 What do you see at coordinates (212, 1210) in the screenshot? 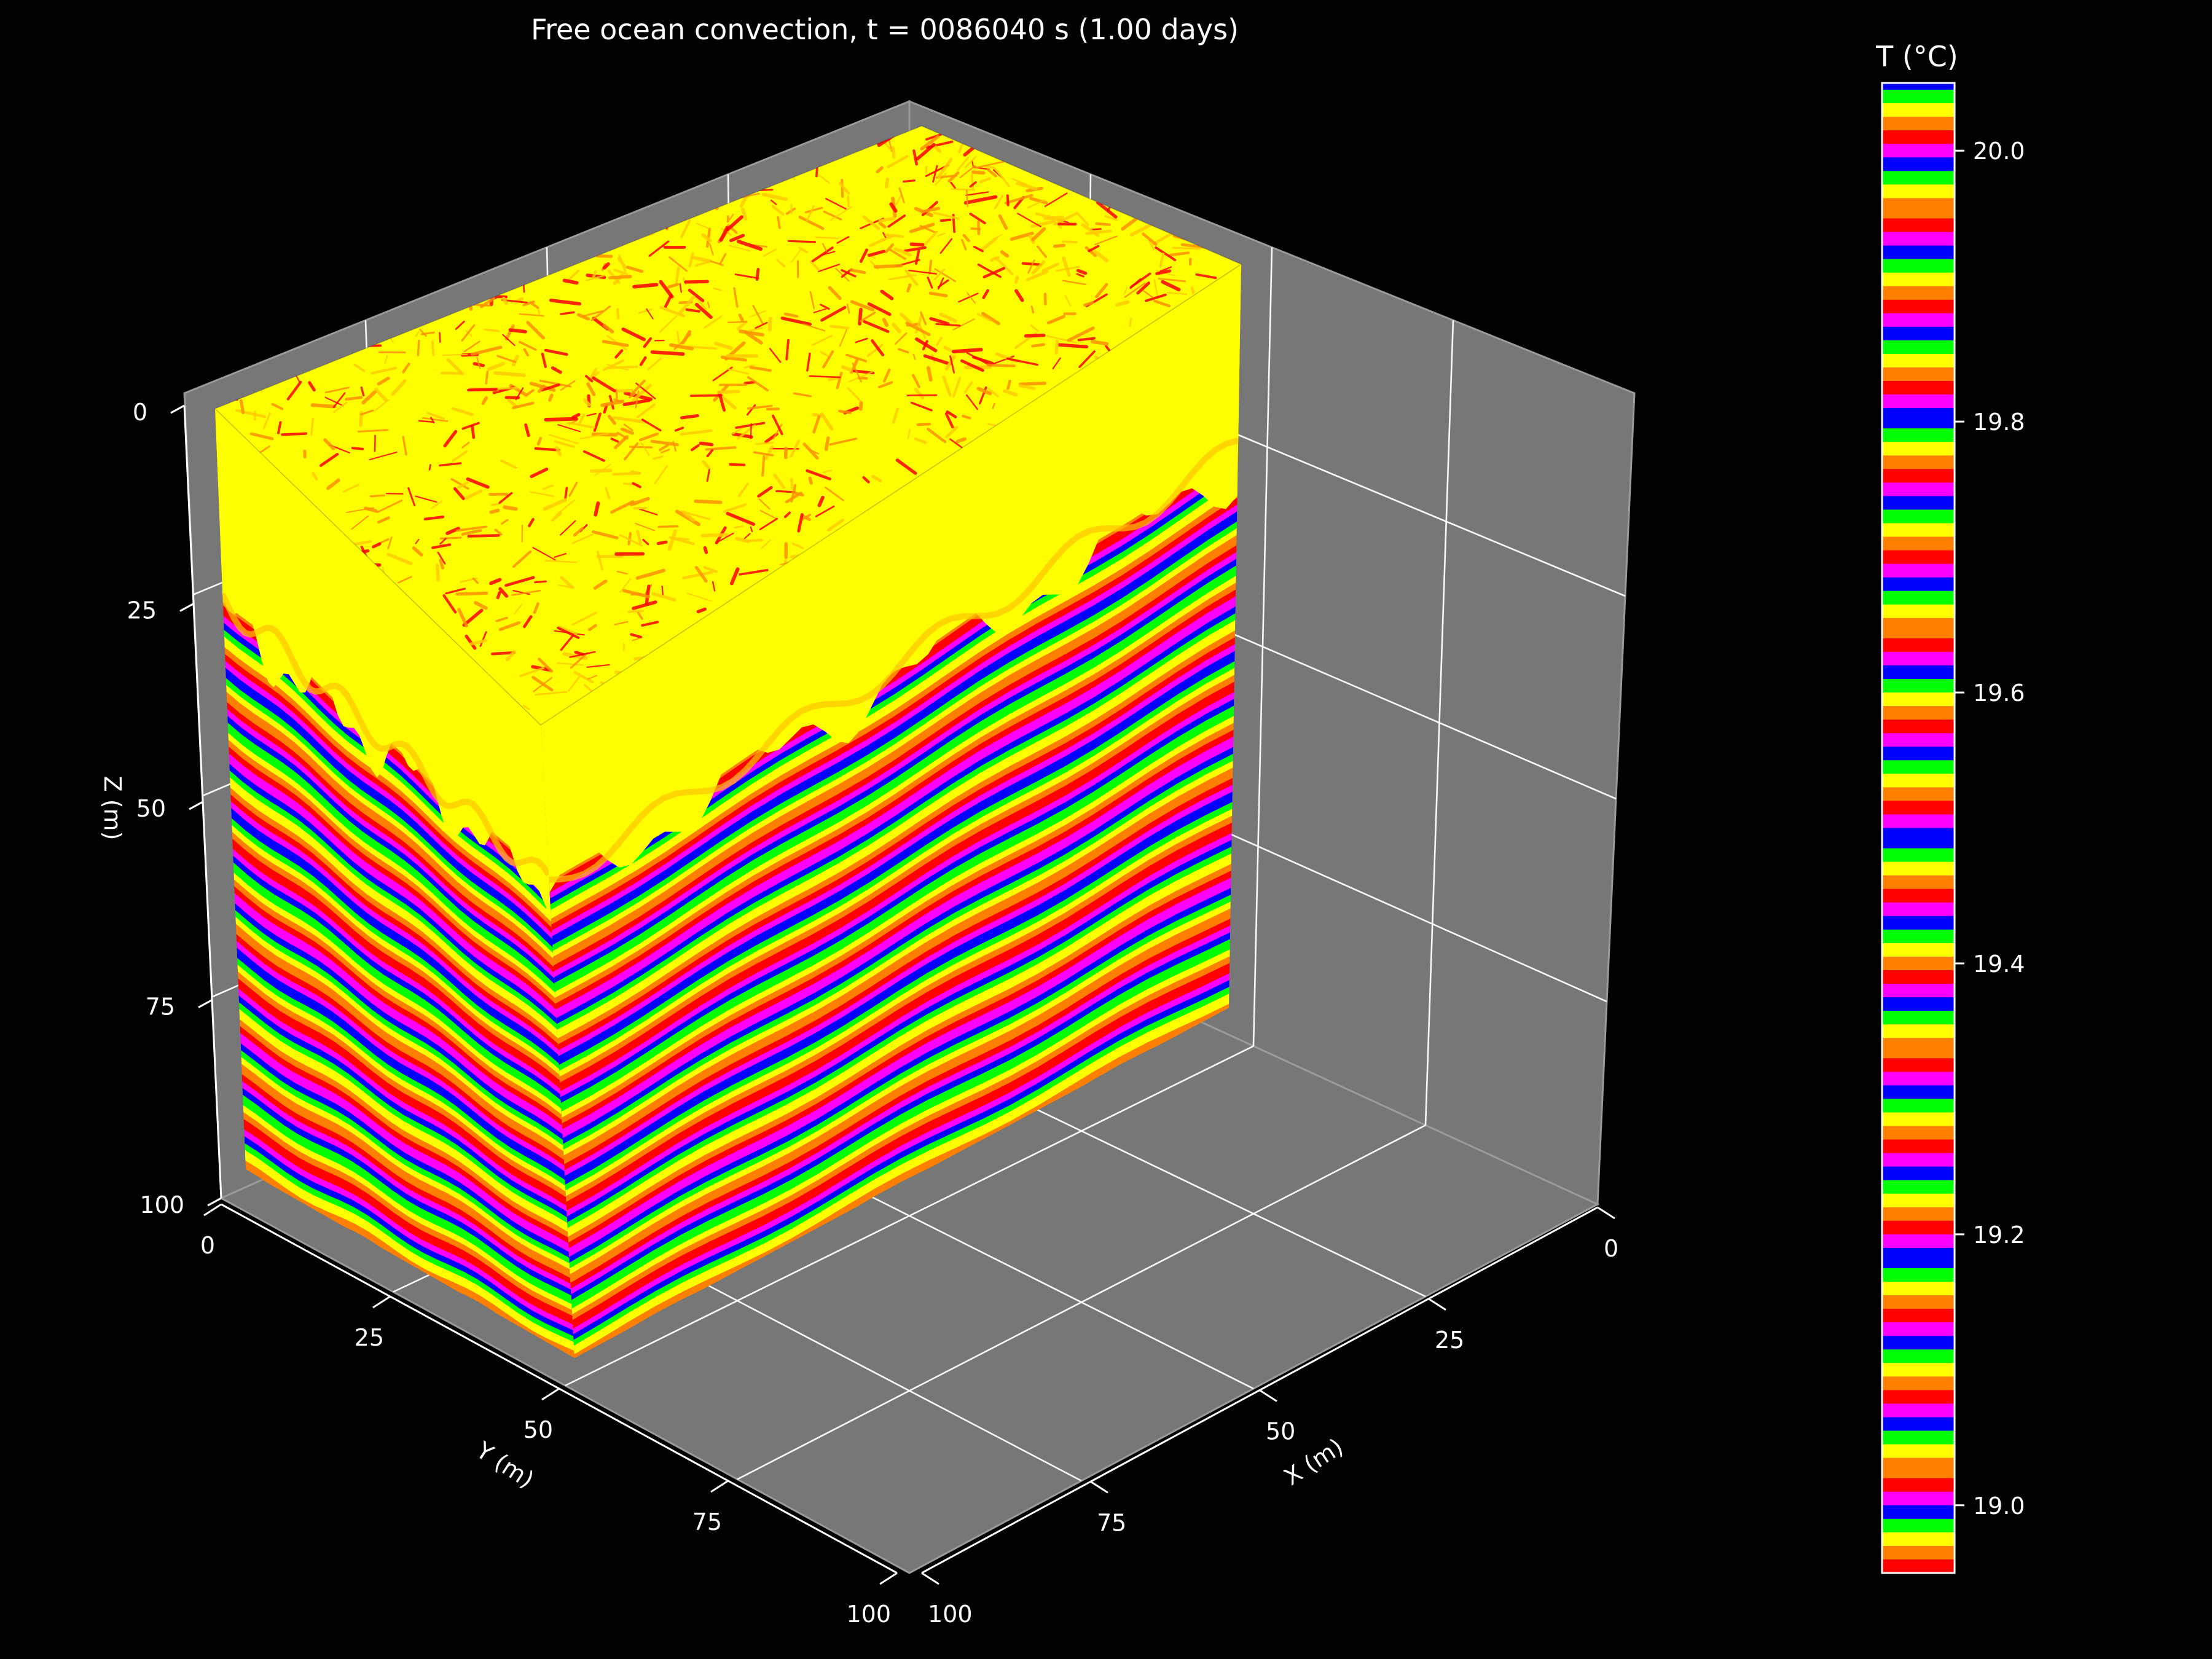
I see `y-axis-tick` at bounding box center [212, 1210].